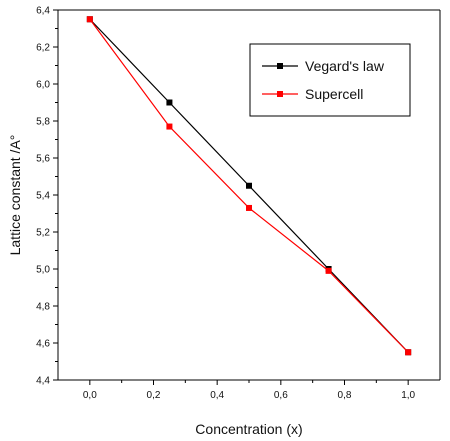 The width and height of the screenshot is (450, 441). Describe the element at coordinates (408, 395) in the screenshot. I see `x-tick-label: 1,0` at that location.